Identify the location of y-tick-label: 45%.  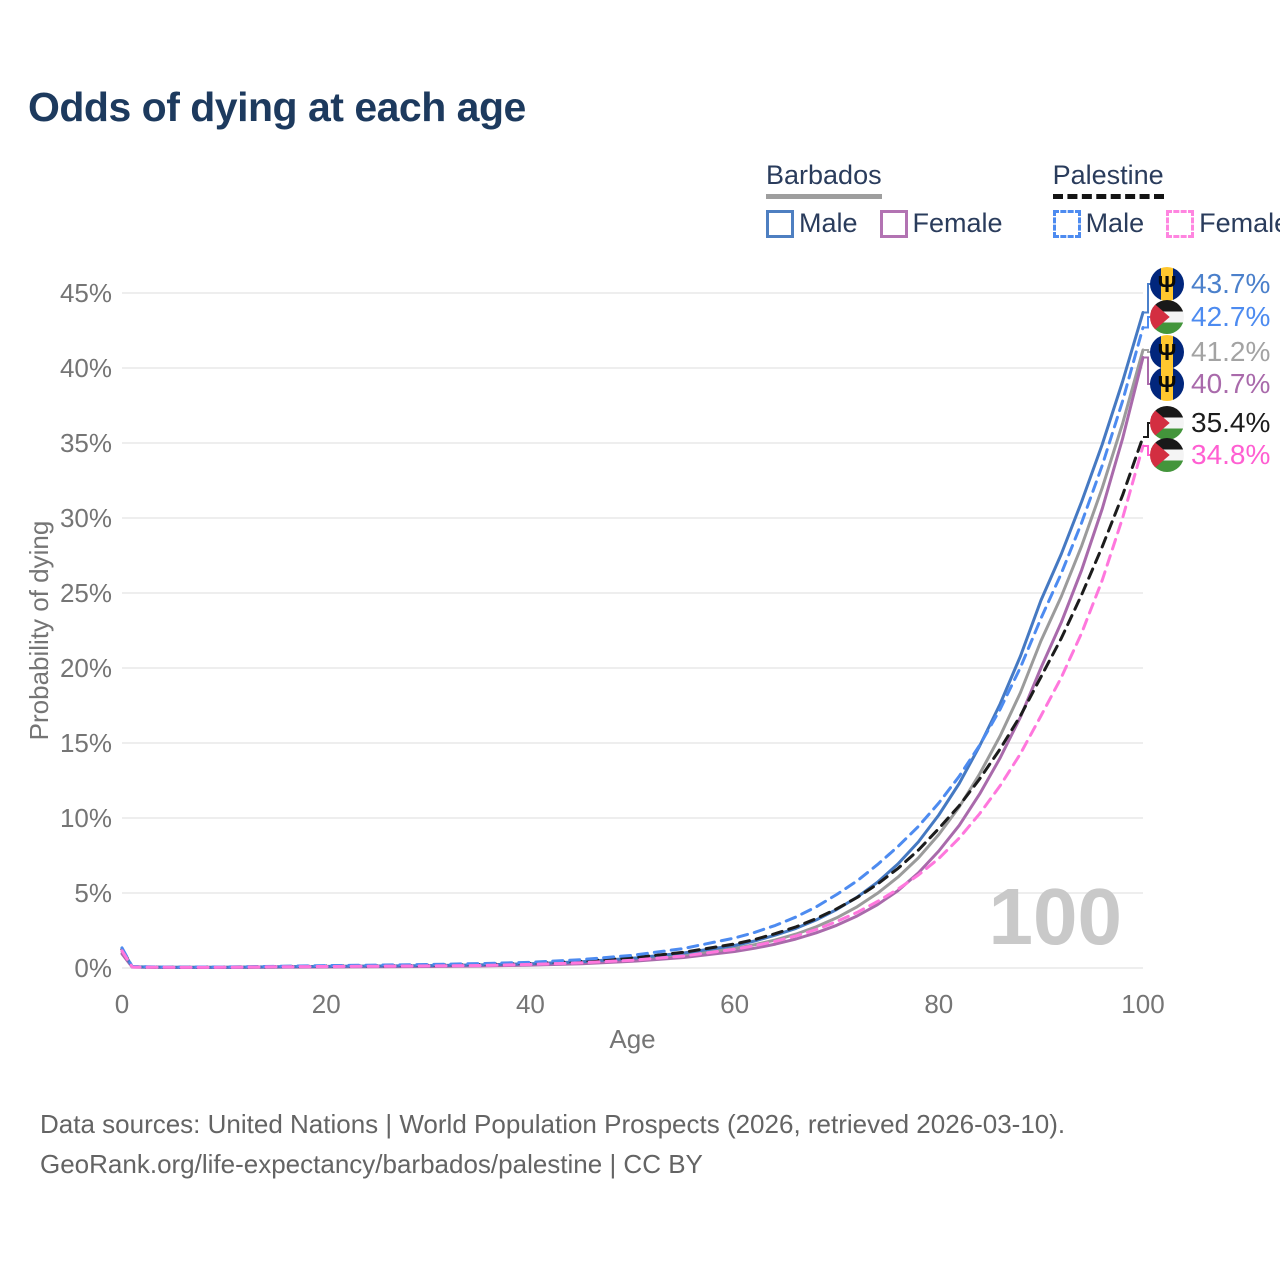
(86, 293).